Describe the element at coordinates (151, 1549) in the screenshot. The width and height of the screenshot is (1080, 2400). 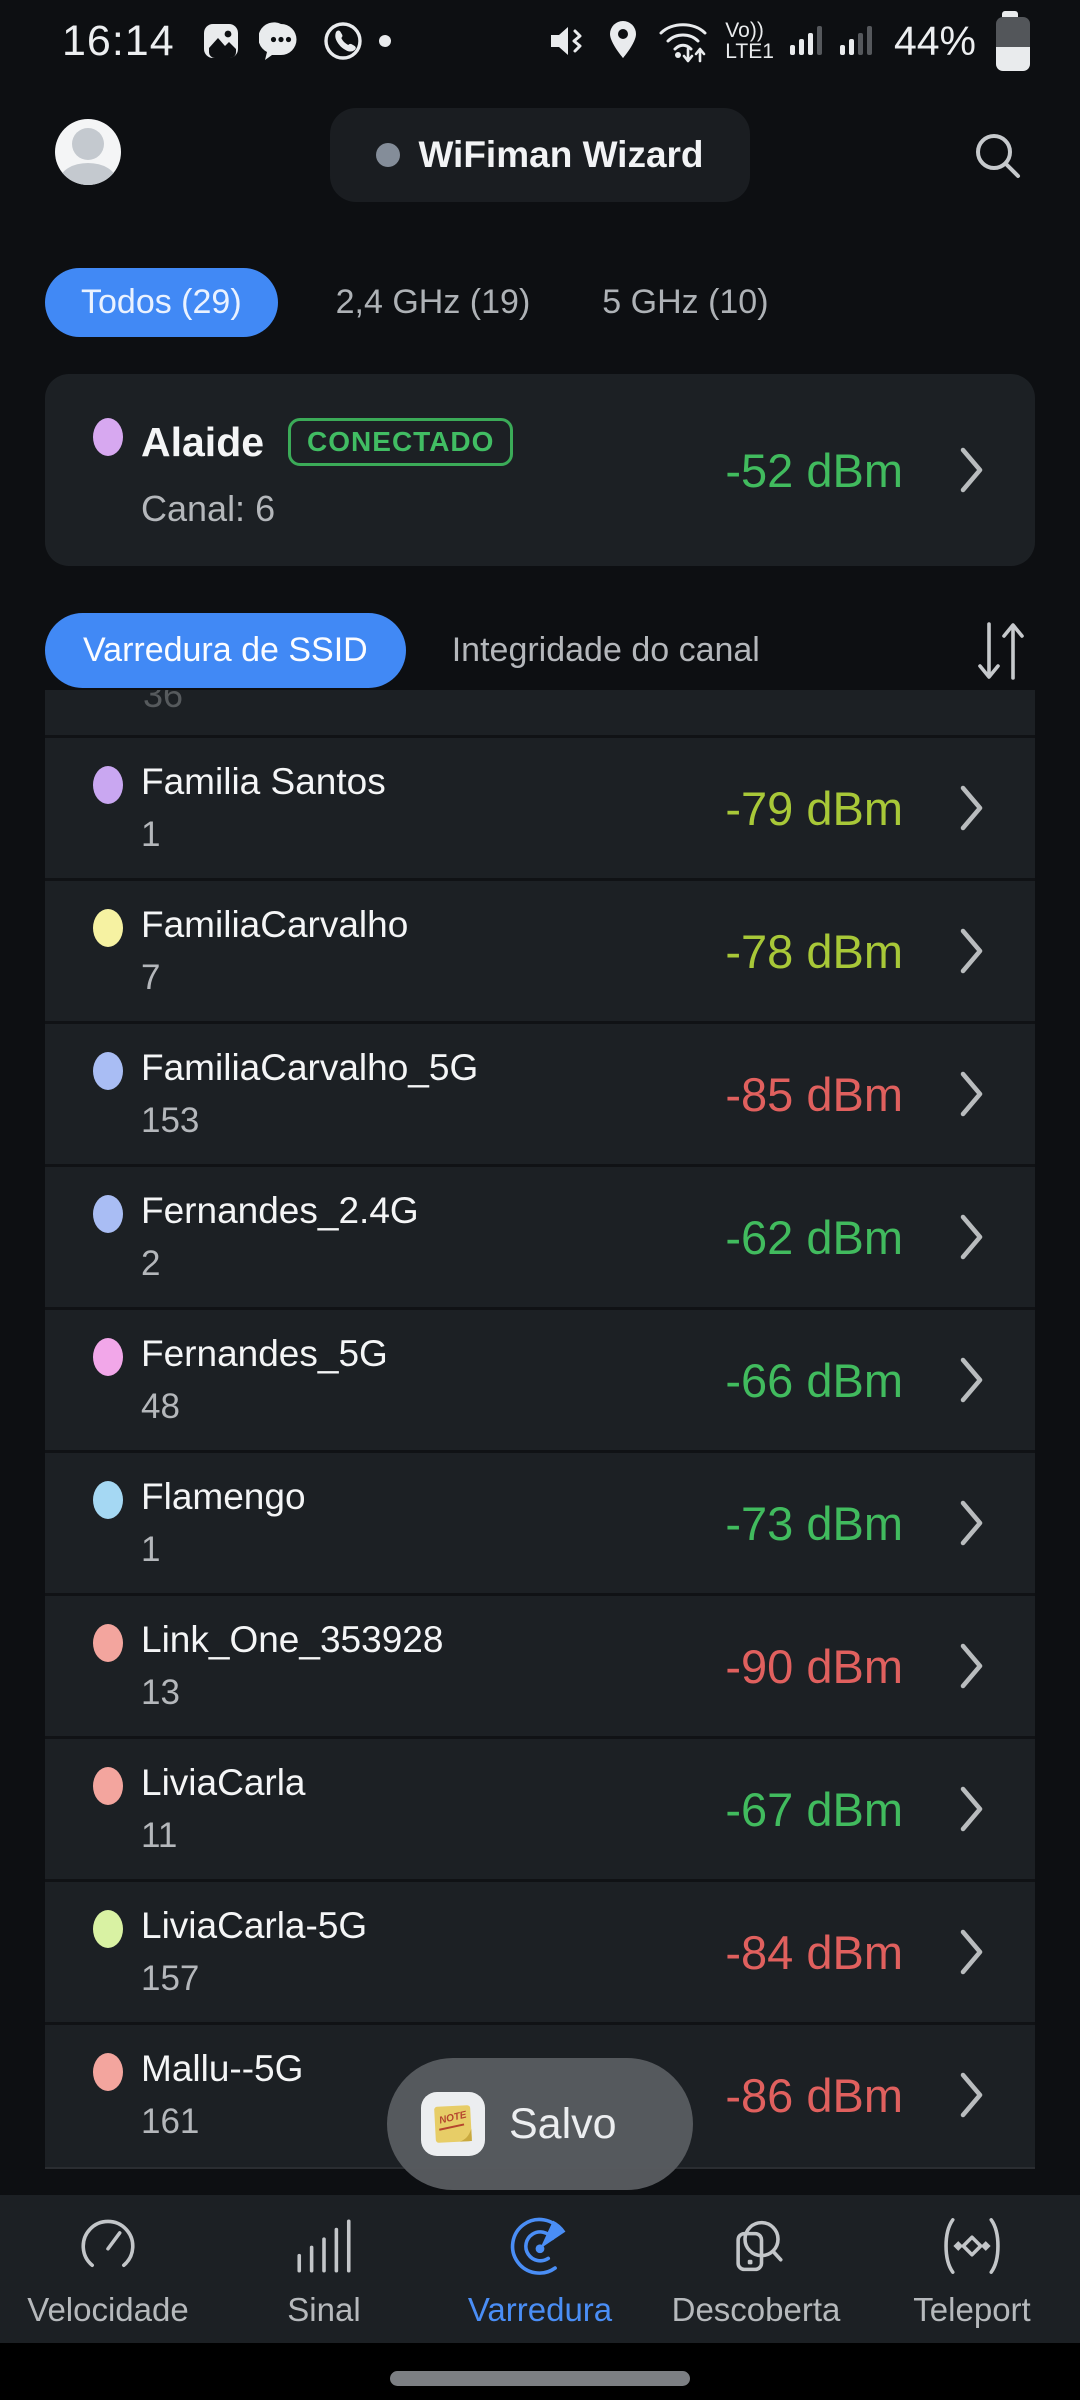
I see `channel-number: 1` at that location.